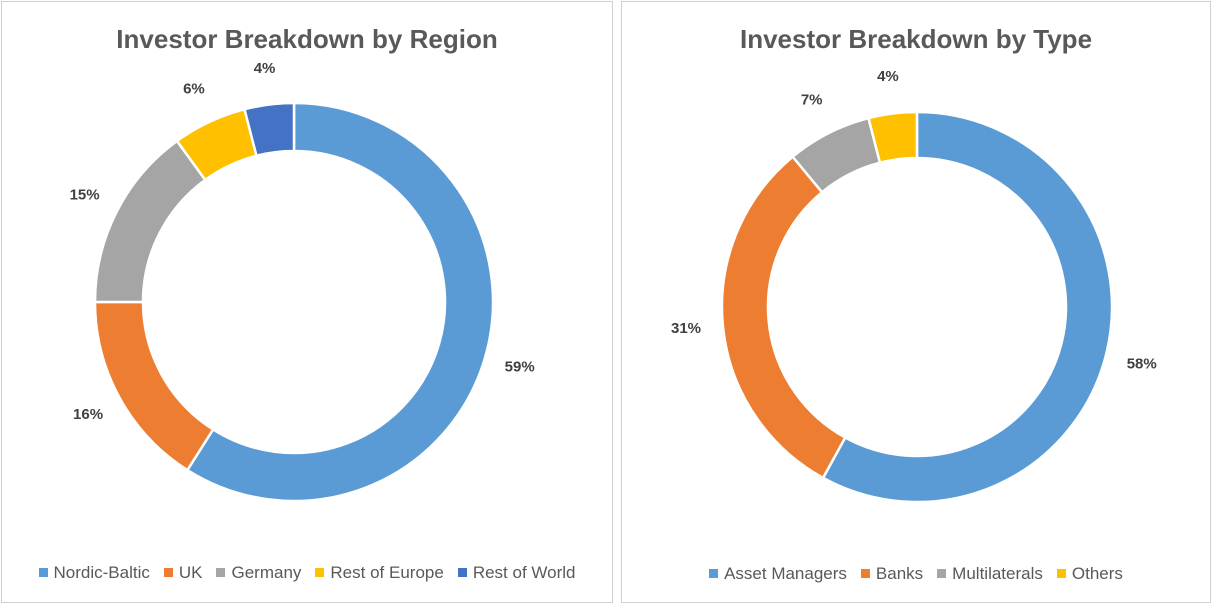  I want to click on data-label-others: 4%, so click(888, 76).